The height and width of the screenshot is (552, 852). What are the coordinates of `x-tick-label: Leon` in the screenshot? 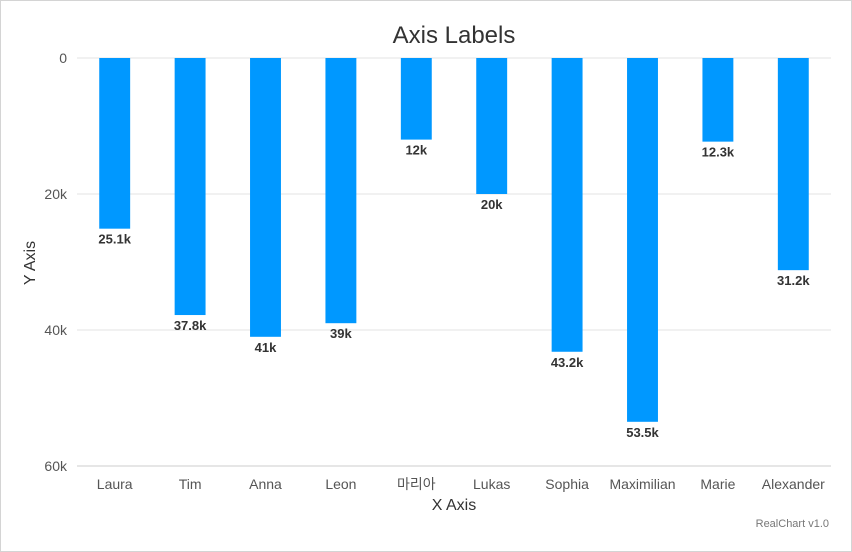 It's located at (340, 484).